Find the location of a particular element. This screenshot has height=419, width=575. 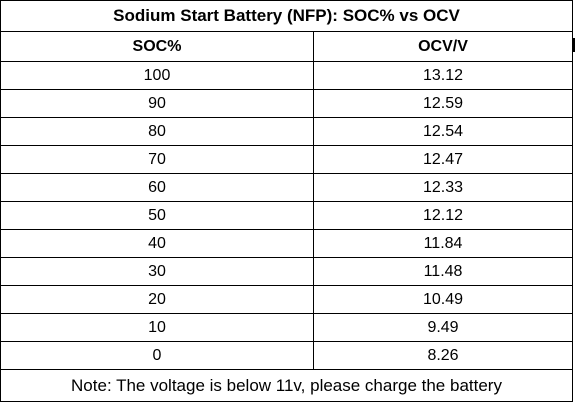

table-row: 10 9.49 is located at coordinates (287, 327).